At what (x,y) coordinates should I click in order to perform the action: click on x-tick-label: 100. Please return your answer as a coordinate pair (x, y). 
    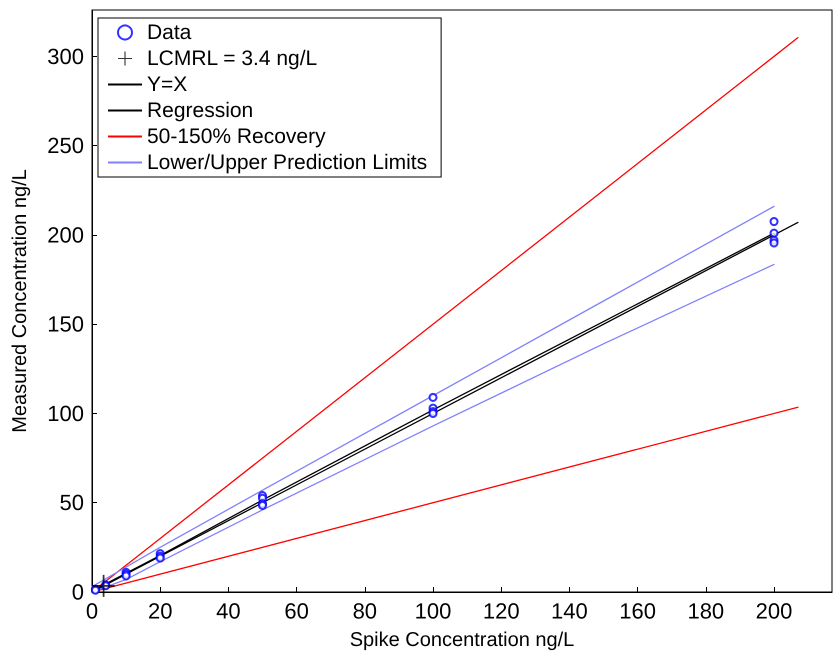
    Looking at the image, I should click on (433, 611).